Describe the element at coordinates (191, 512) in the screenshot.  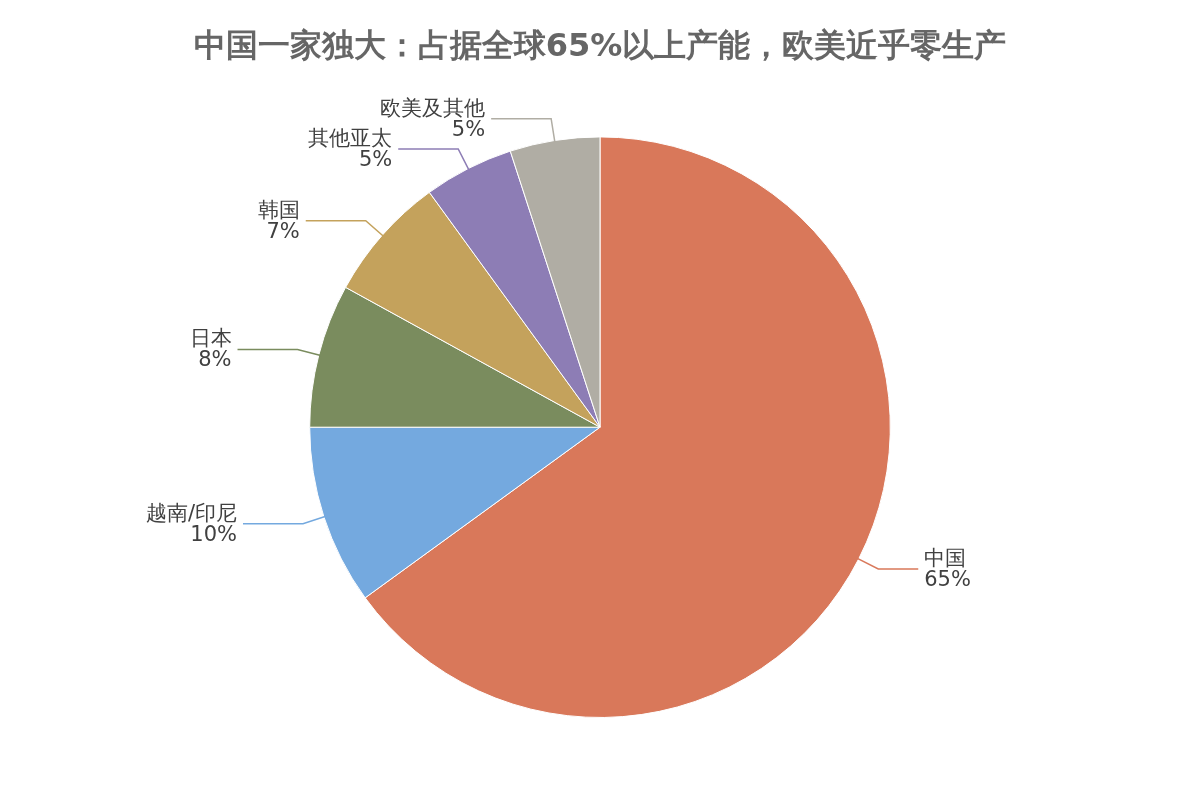
I see `slice-label: 越南/印尼` at that location.